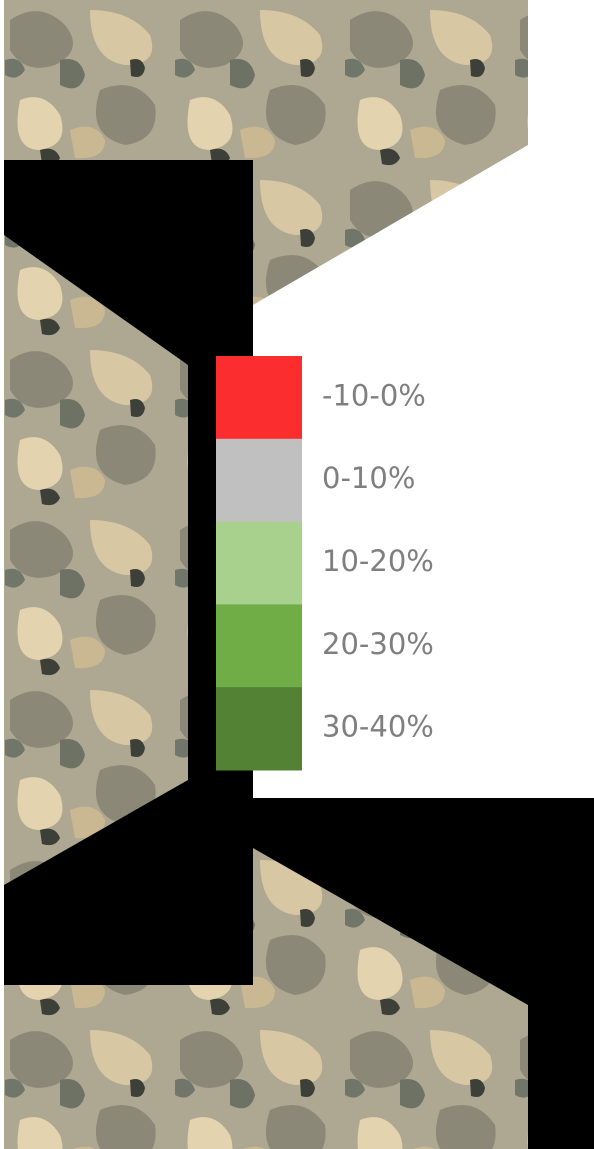  Describe the element at coordinates (378, 644) in the screenshot. I see `legend-label: 20-30%` at that location.